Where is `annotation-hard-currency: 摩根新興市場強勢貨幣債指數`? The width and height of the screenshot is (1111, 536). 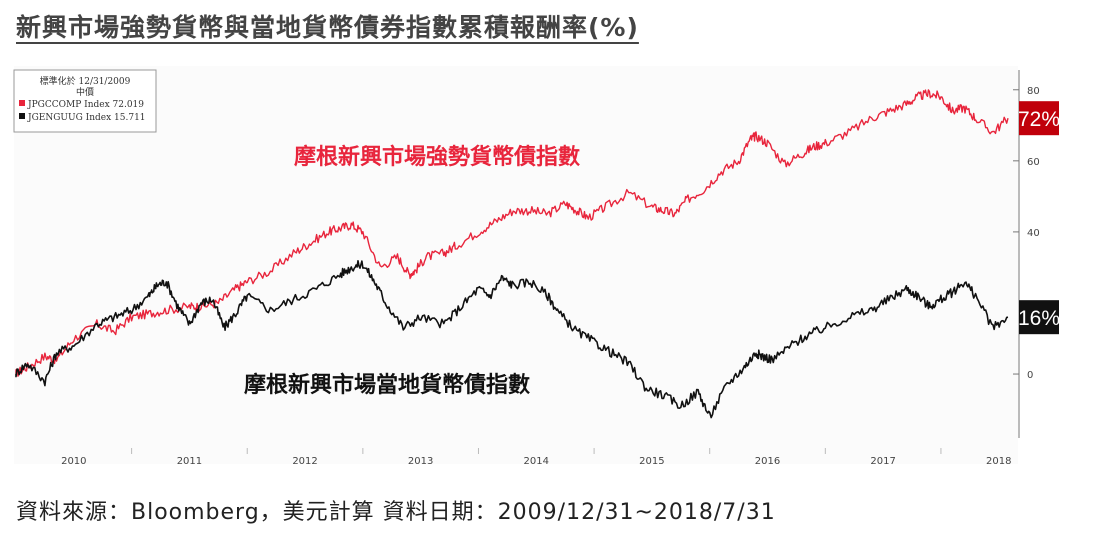 annotation-hard-currency: 摩根新興市場強勢貨幣債指數 is located at coordinates (437, 157).